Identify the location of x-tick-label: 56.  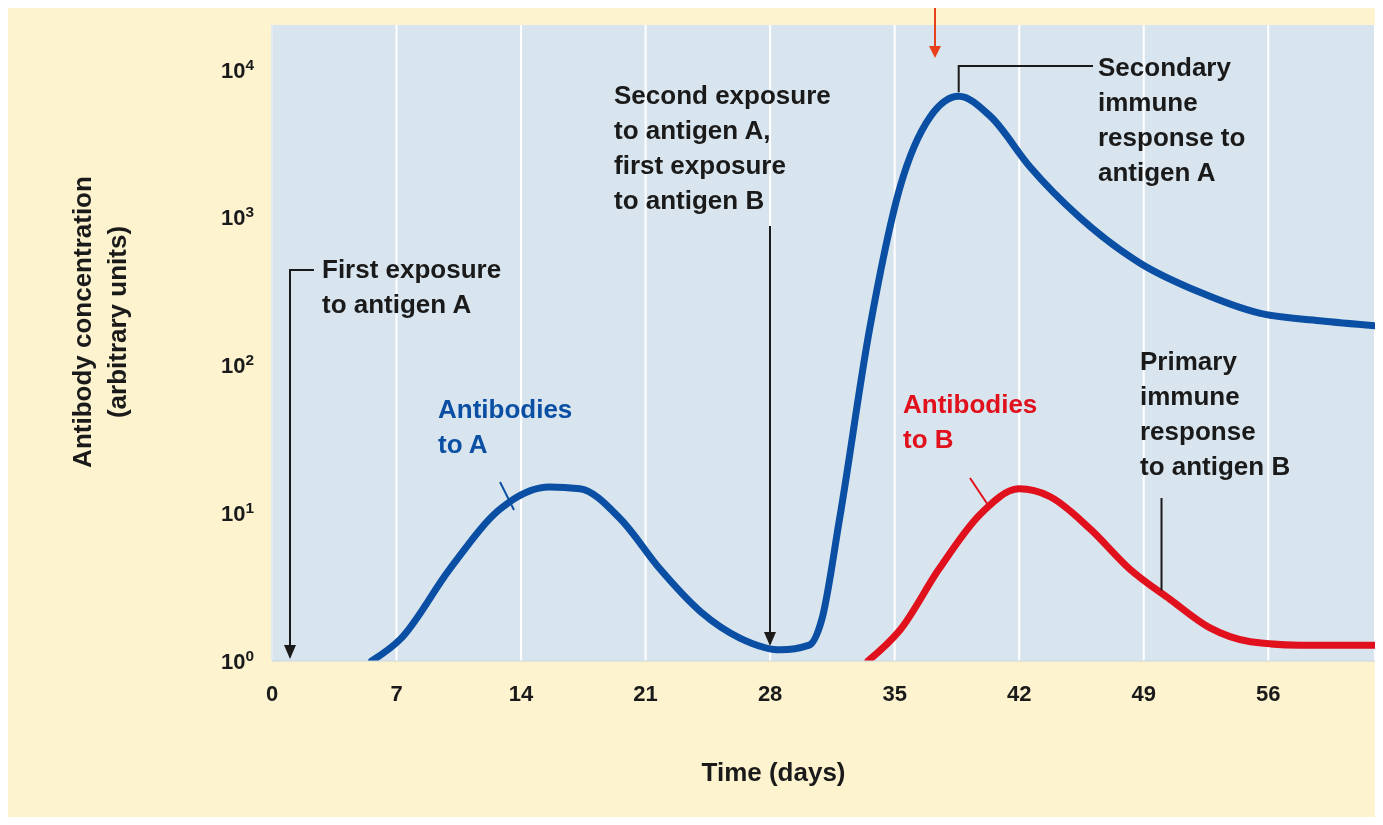
(1268, 693).